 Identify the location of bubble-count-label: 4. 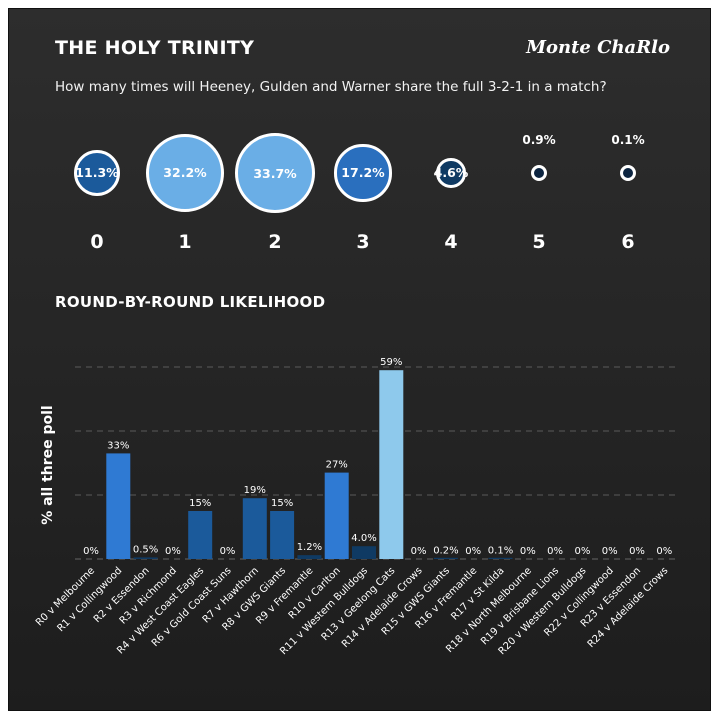
(451, 242).